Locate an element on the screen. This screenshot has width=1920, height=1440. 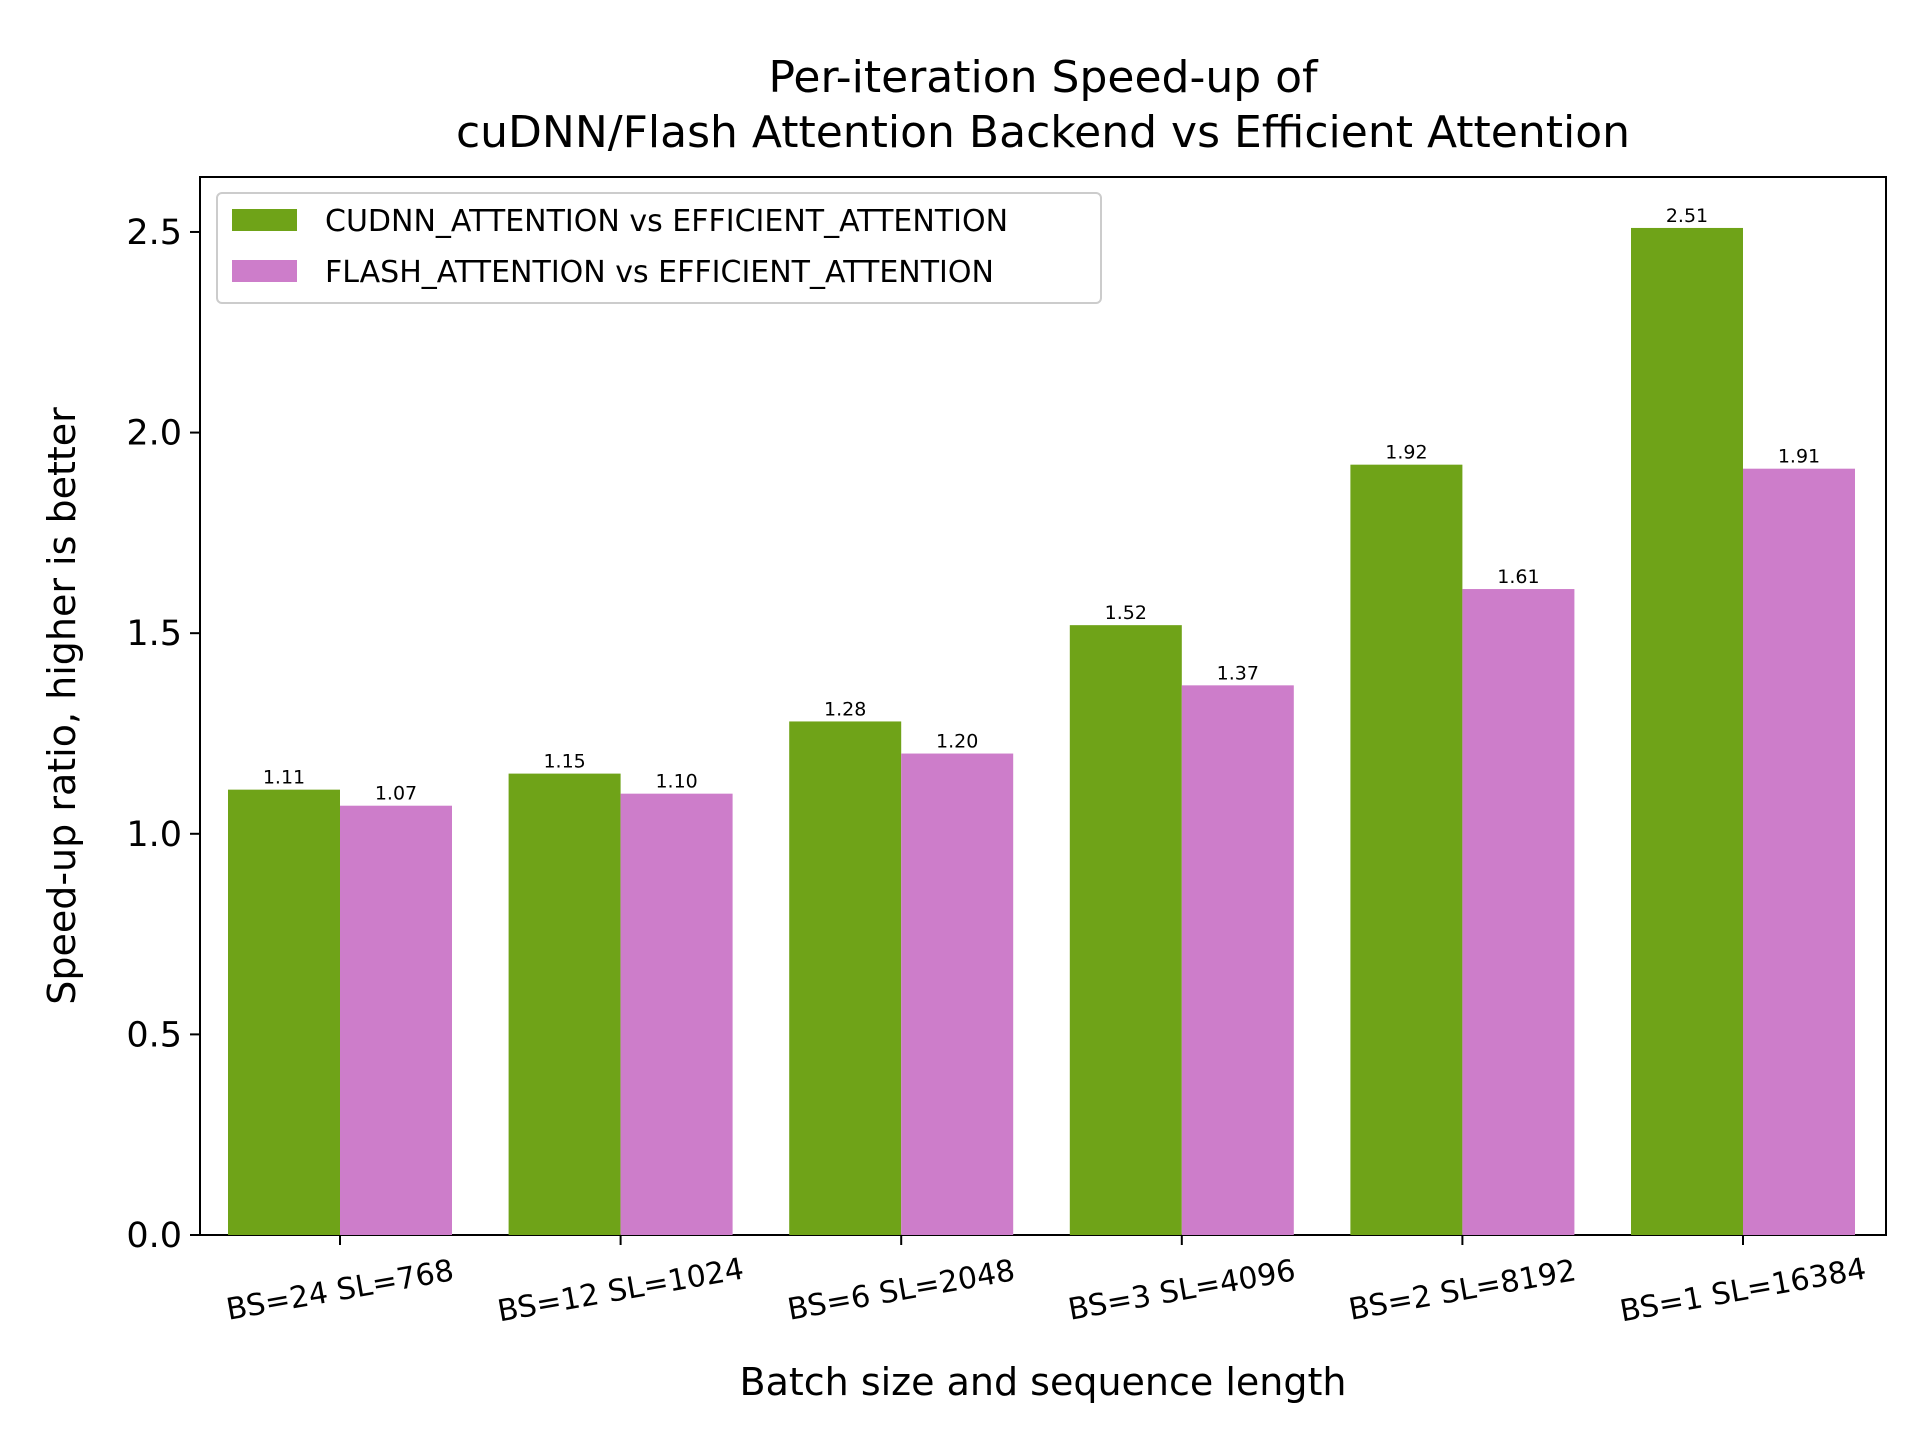
x-tick-label: BS=1 SL=16384 is located at coordinates (1742, 1291).